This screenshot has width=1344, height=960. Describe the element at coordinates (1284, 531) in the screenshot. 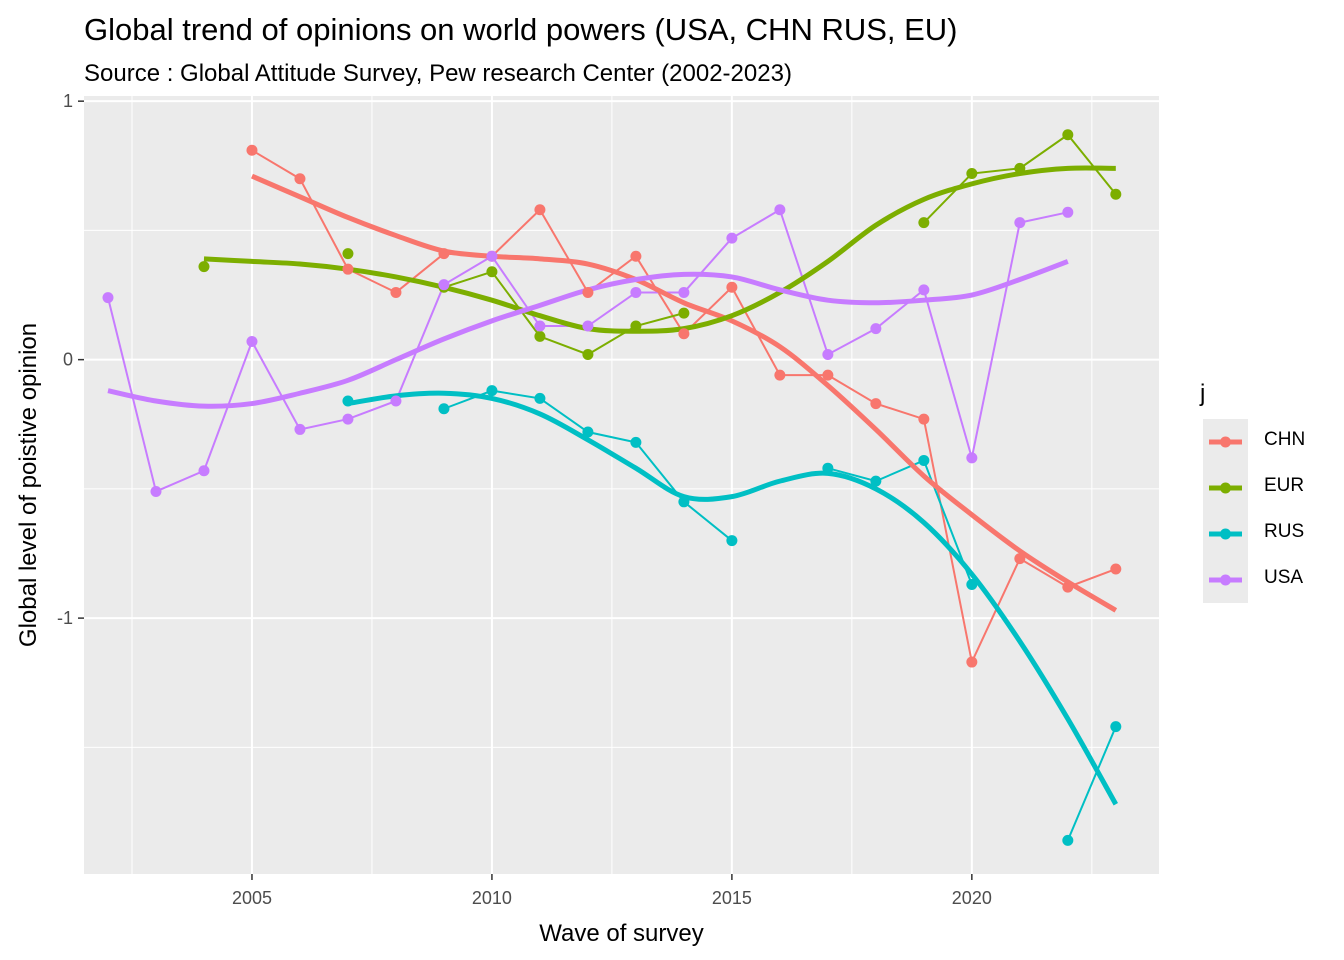

I see `legend-label: RUS` at that location.